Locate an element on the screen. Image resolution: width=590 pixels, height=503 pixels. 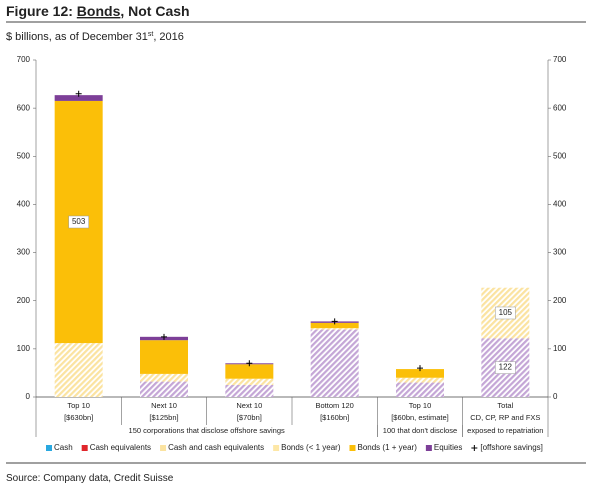
y2-tick-label: 0 is located at coordinates (555, 396).